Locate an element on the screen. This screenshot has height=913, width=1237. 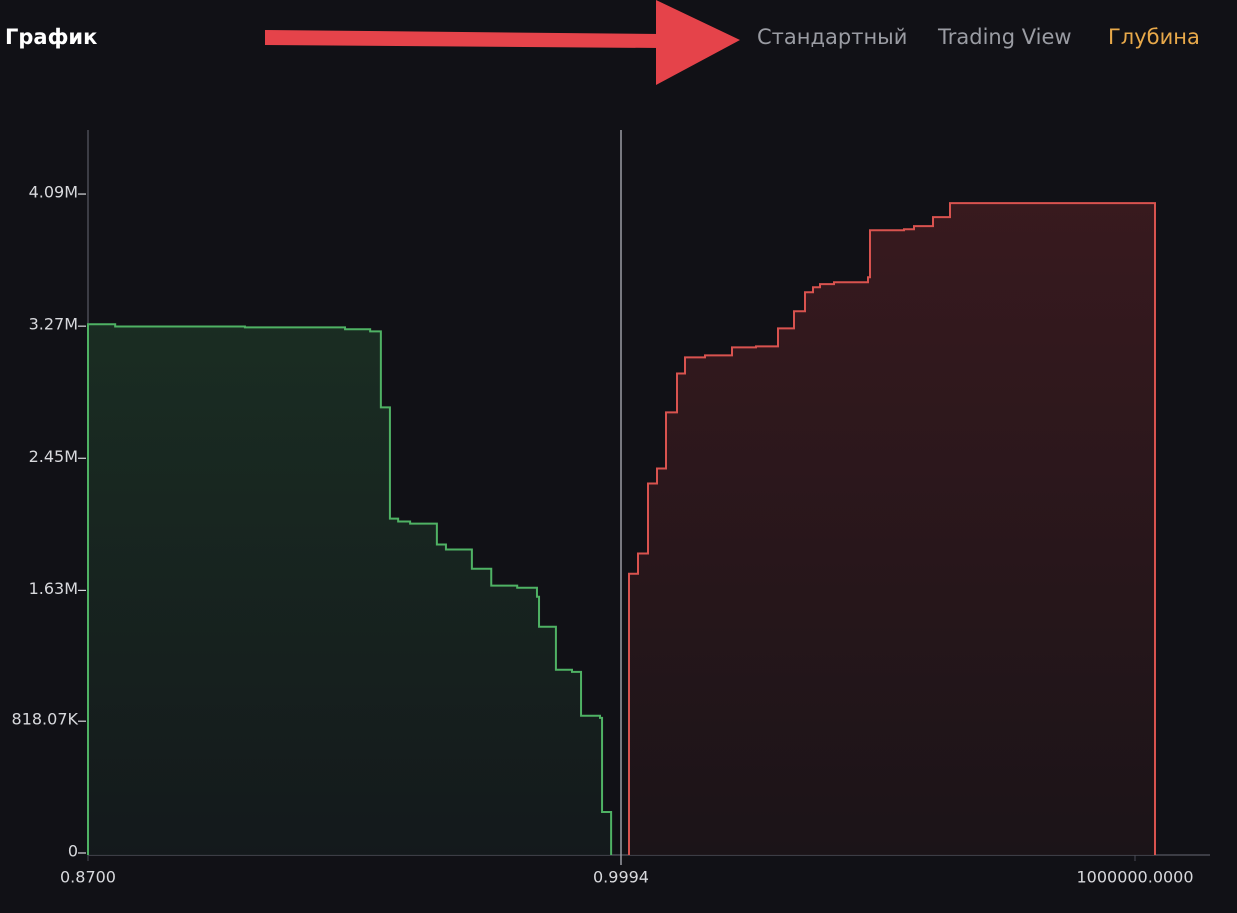
y-tick-label: 0 is located at coordinates (73, 851).